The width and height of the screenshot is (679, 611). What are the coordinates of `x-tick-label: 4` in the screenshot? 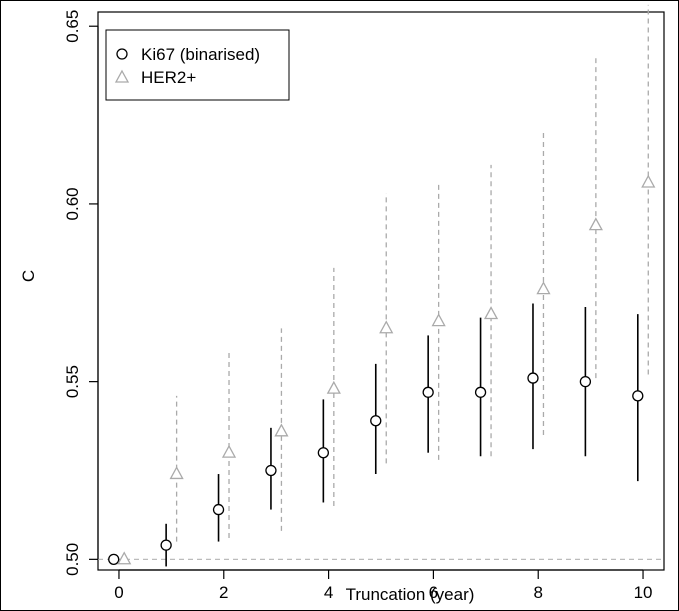 It's located at (328, 592).